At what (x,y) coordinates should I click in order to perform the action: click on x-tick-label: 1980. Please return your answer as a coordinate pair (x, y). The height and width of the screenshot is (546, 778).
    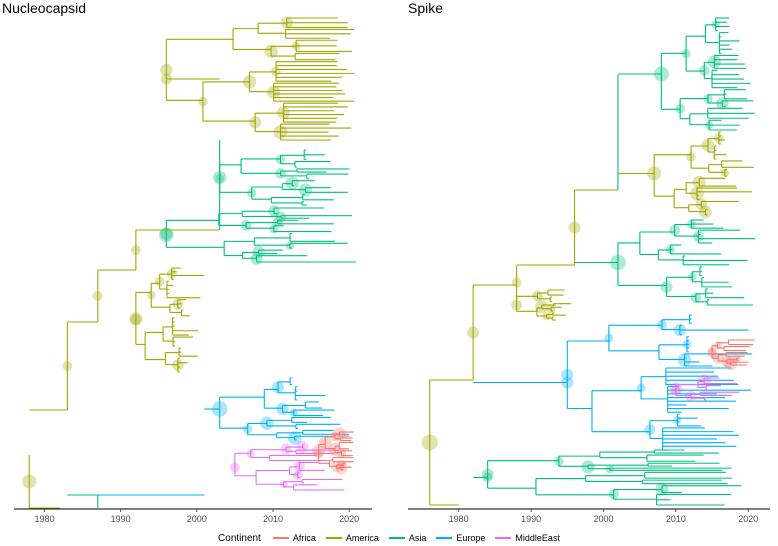
    Looking at the image, I should click on (459, 519).